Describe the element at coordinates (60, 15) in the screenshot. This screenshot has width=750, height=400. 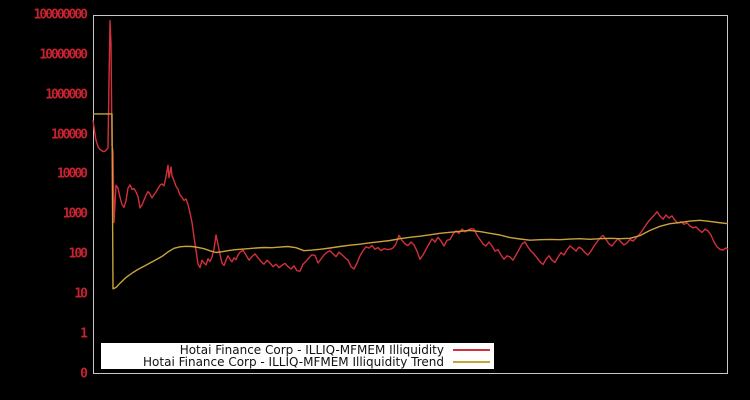
I see `y-tick-label: 100000000` at that location.